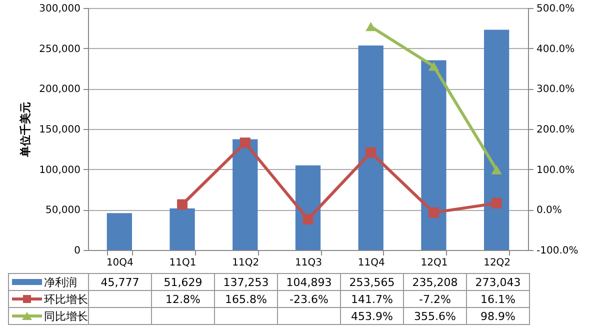 The height and width of the screenshot is (336, 590). What do you see at coordinates (48, 316) in the screenshot?
I see `legend-label: 同比增长` at bounding box center [48, 316].